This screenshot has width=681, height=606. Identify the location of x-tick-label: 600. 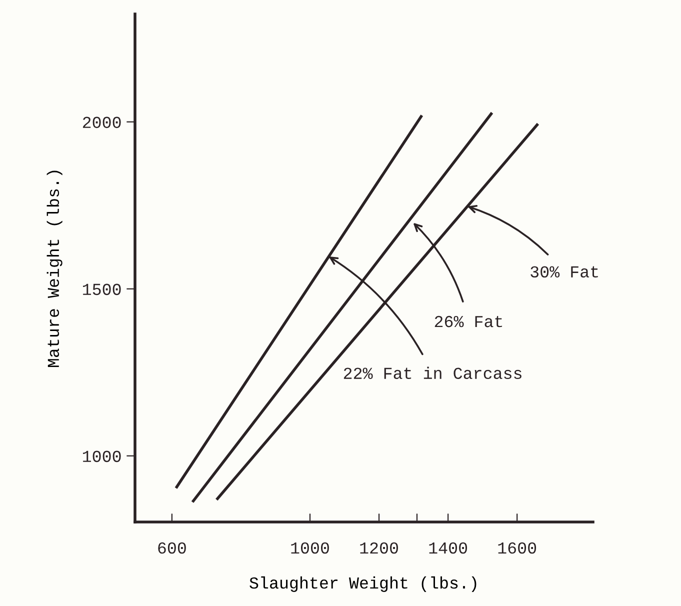
(172, 548).